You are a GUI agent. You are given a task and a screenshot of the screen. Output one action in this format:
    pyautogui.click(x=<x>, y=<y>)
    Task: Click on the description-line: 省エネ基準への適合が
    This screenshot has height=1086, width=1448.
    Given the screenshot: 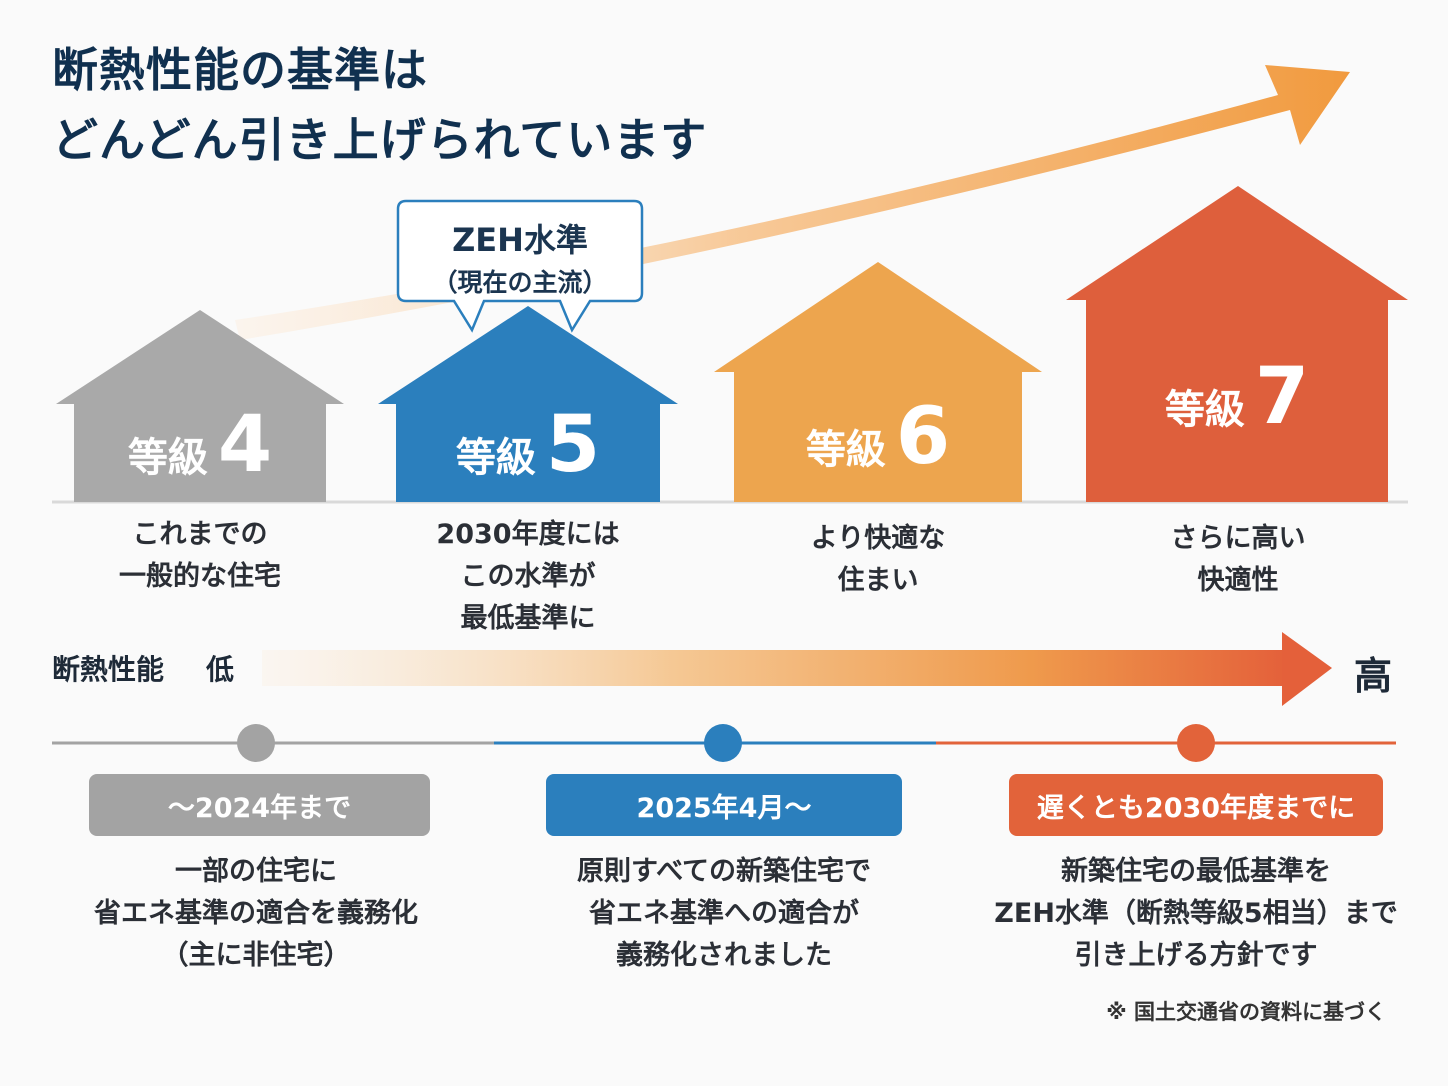 What is the action you would take?
    pyautogui.click(x=724, y=913)
    